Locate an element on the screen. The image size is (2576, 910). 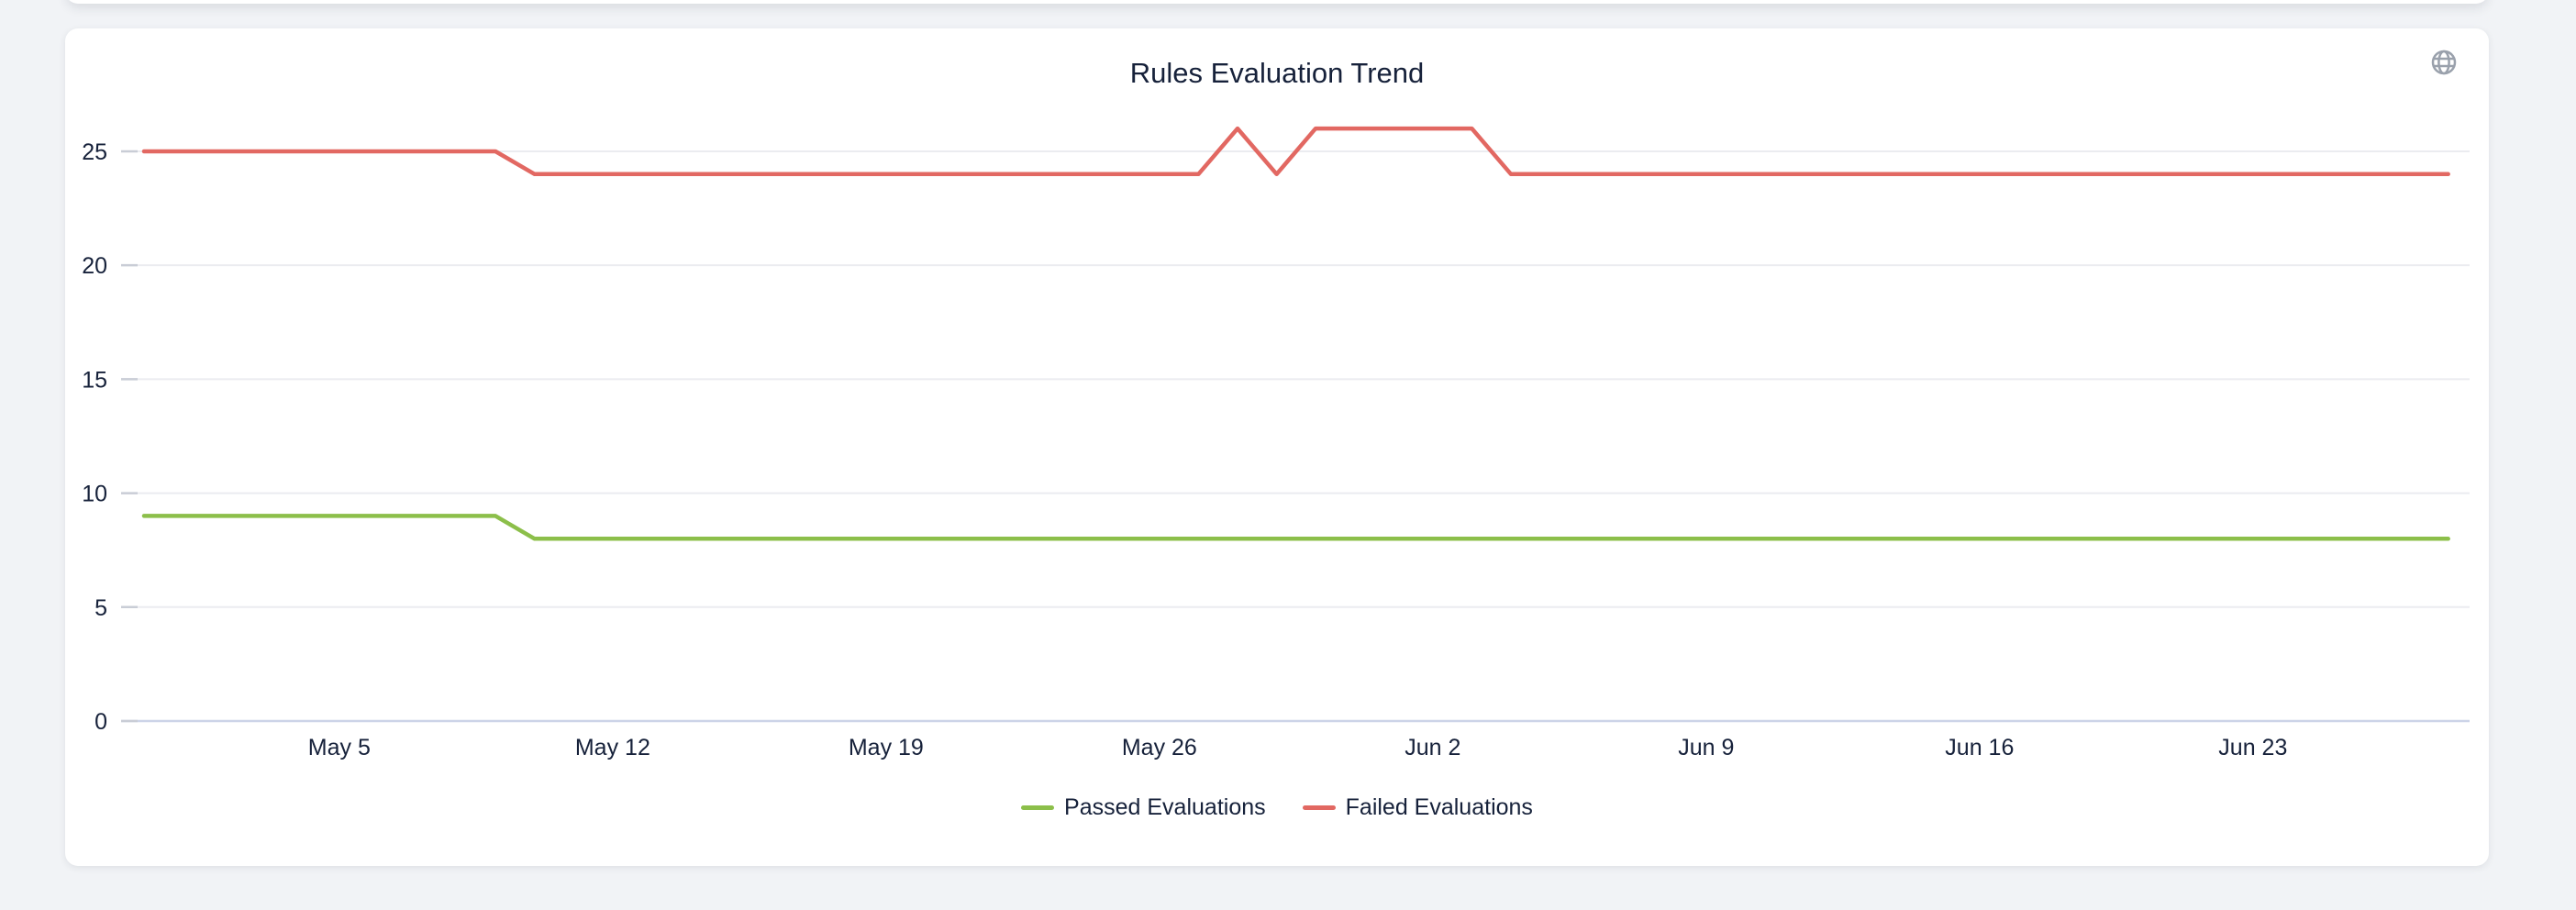
svg-text: 20 is located at coordinates (94, 266).